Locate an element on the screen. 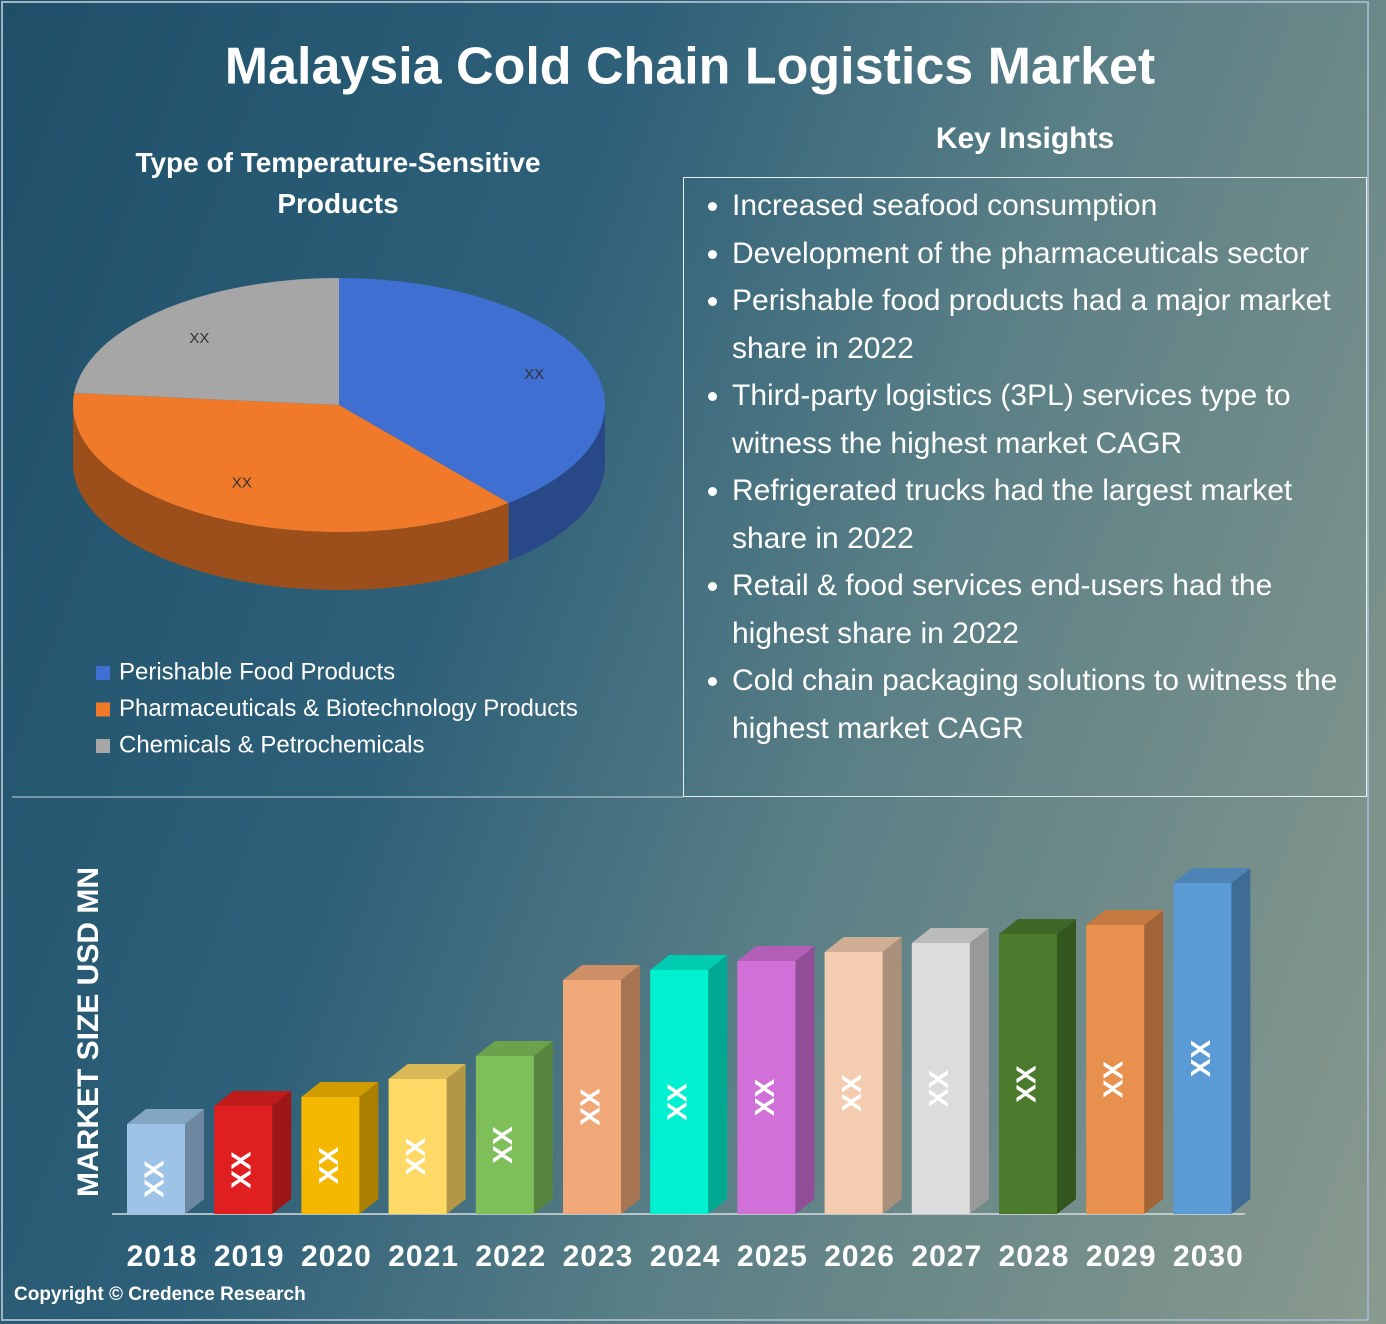 The height and width of the screenshot is (1324, 1386). title: Malaysia Cold Chain Logistics Market is located at coordinates (690, 67).